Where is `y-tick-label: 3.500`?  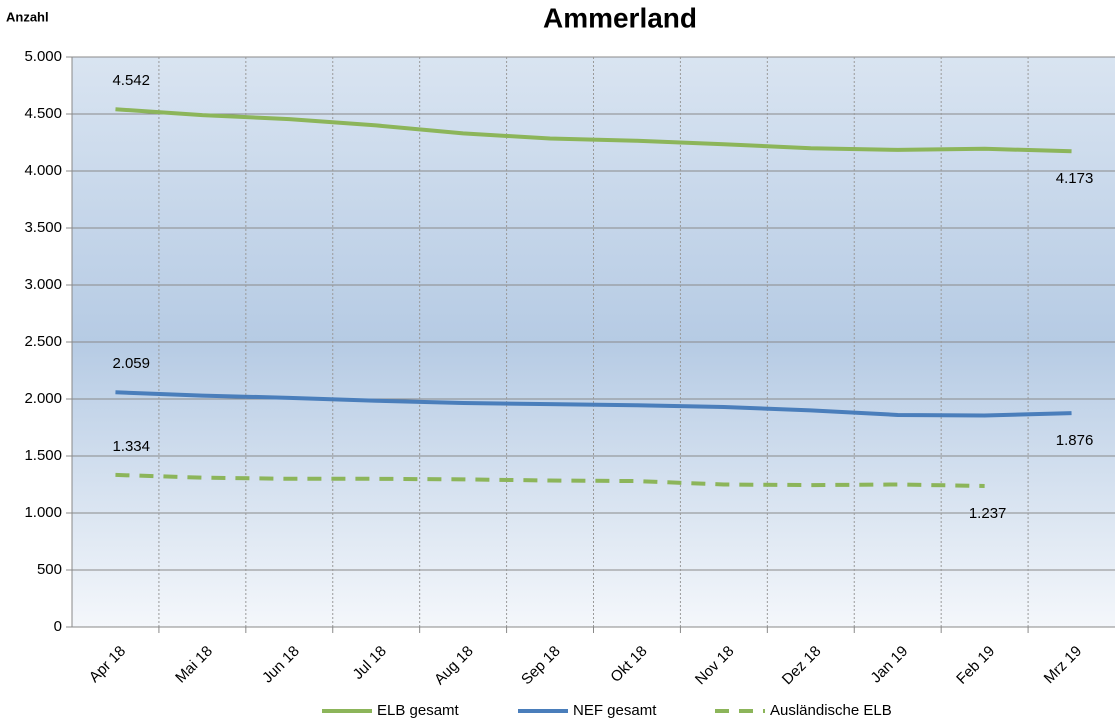
y-tick-label: 3.500 is located at coordinates (43, 227).